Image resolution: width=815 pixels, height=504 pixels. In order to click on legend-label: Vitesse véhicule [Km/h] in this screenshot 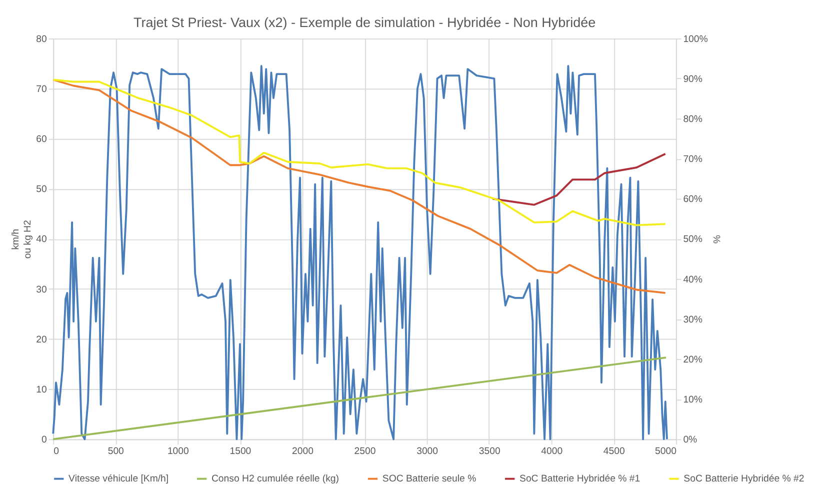, I will do `click(118, 479)`.